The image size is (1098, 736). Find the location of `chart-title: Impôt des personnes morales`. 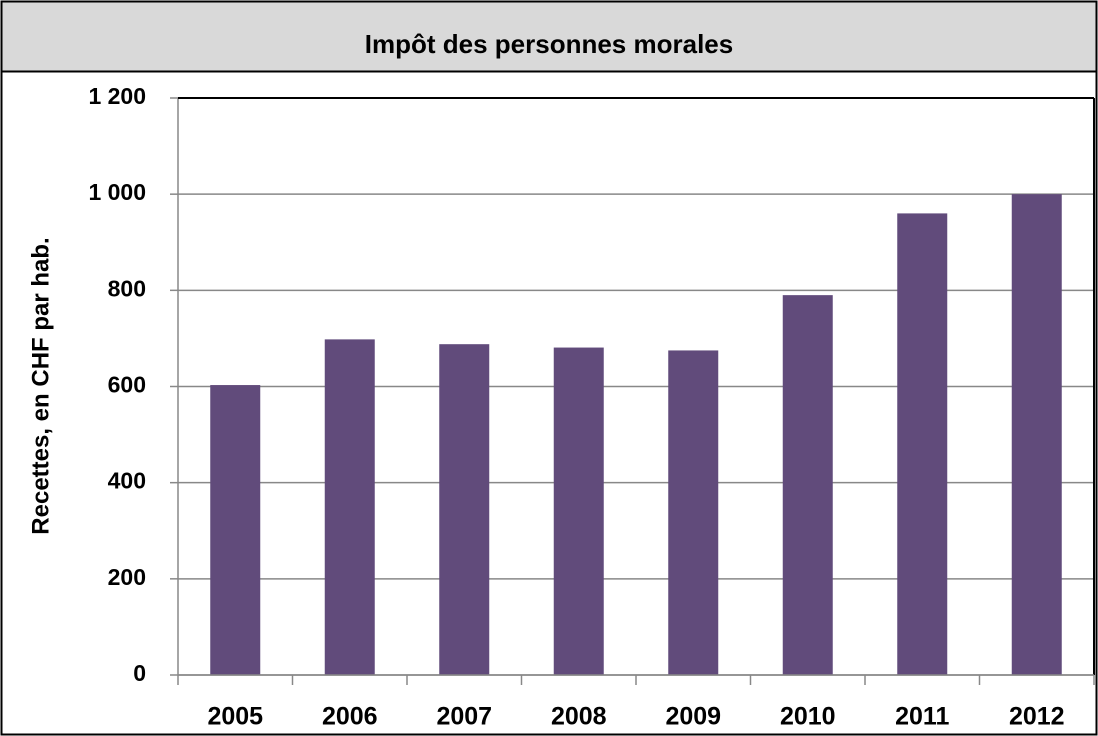

chart-title: Impôt des personnes morales is located at coordinates (549, 44).